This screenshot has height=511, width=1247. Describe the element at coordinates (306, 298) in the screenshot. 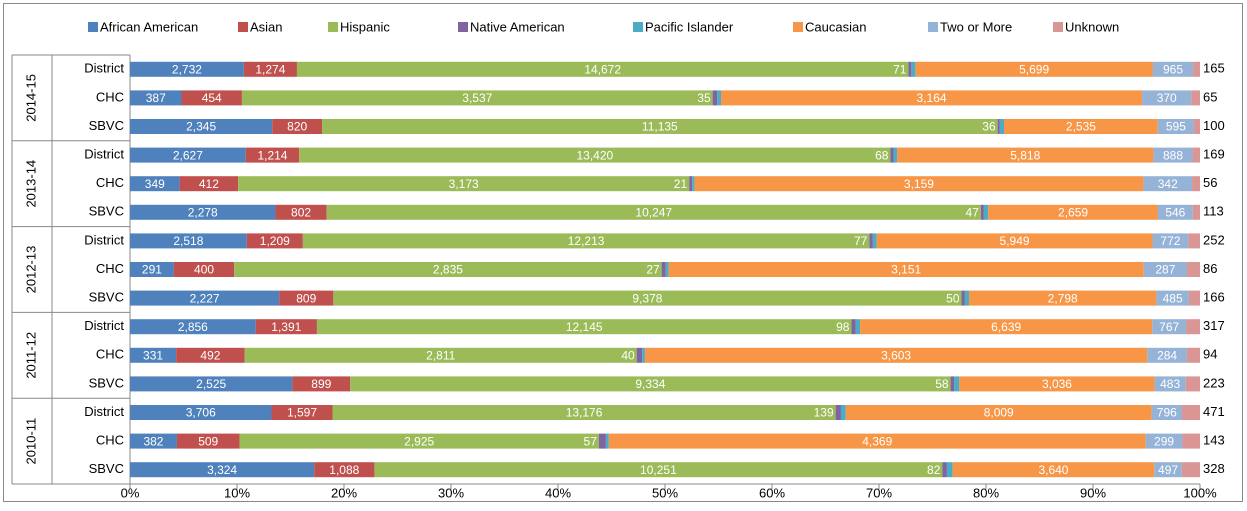

I see `data-label: 809` at that location.